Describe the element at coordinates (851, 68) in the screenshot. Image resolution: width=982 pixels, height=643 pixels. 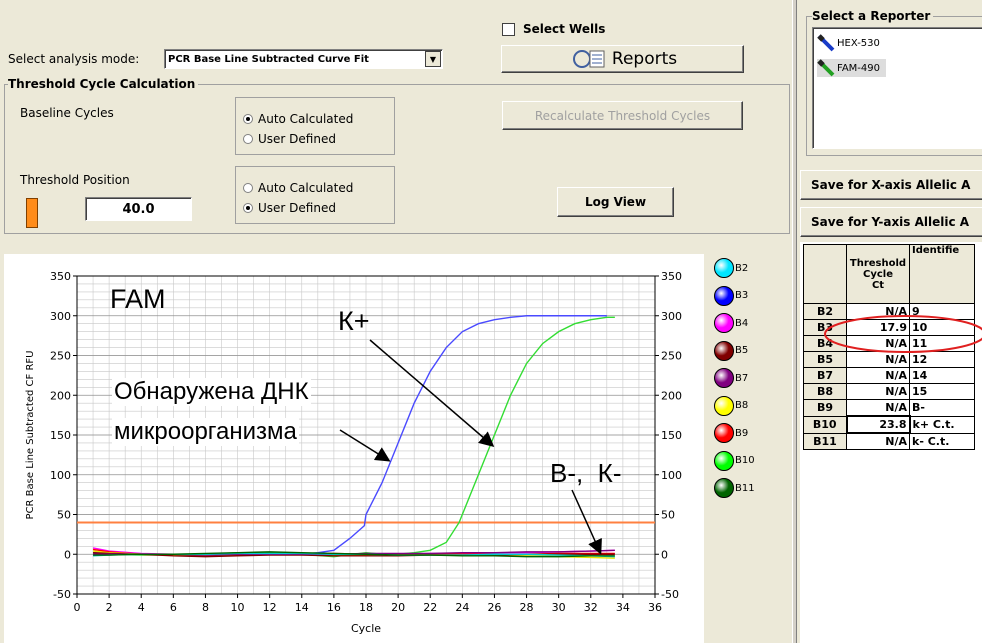
I see `reporter-item-fam: FAM-490` at that location.